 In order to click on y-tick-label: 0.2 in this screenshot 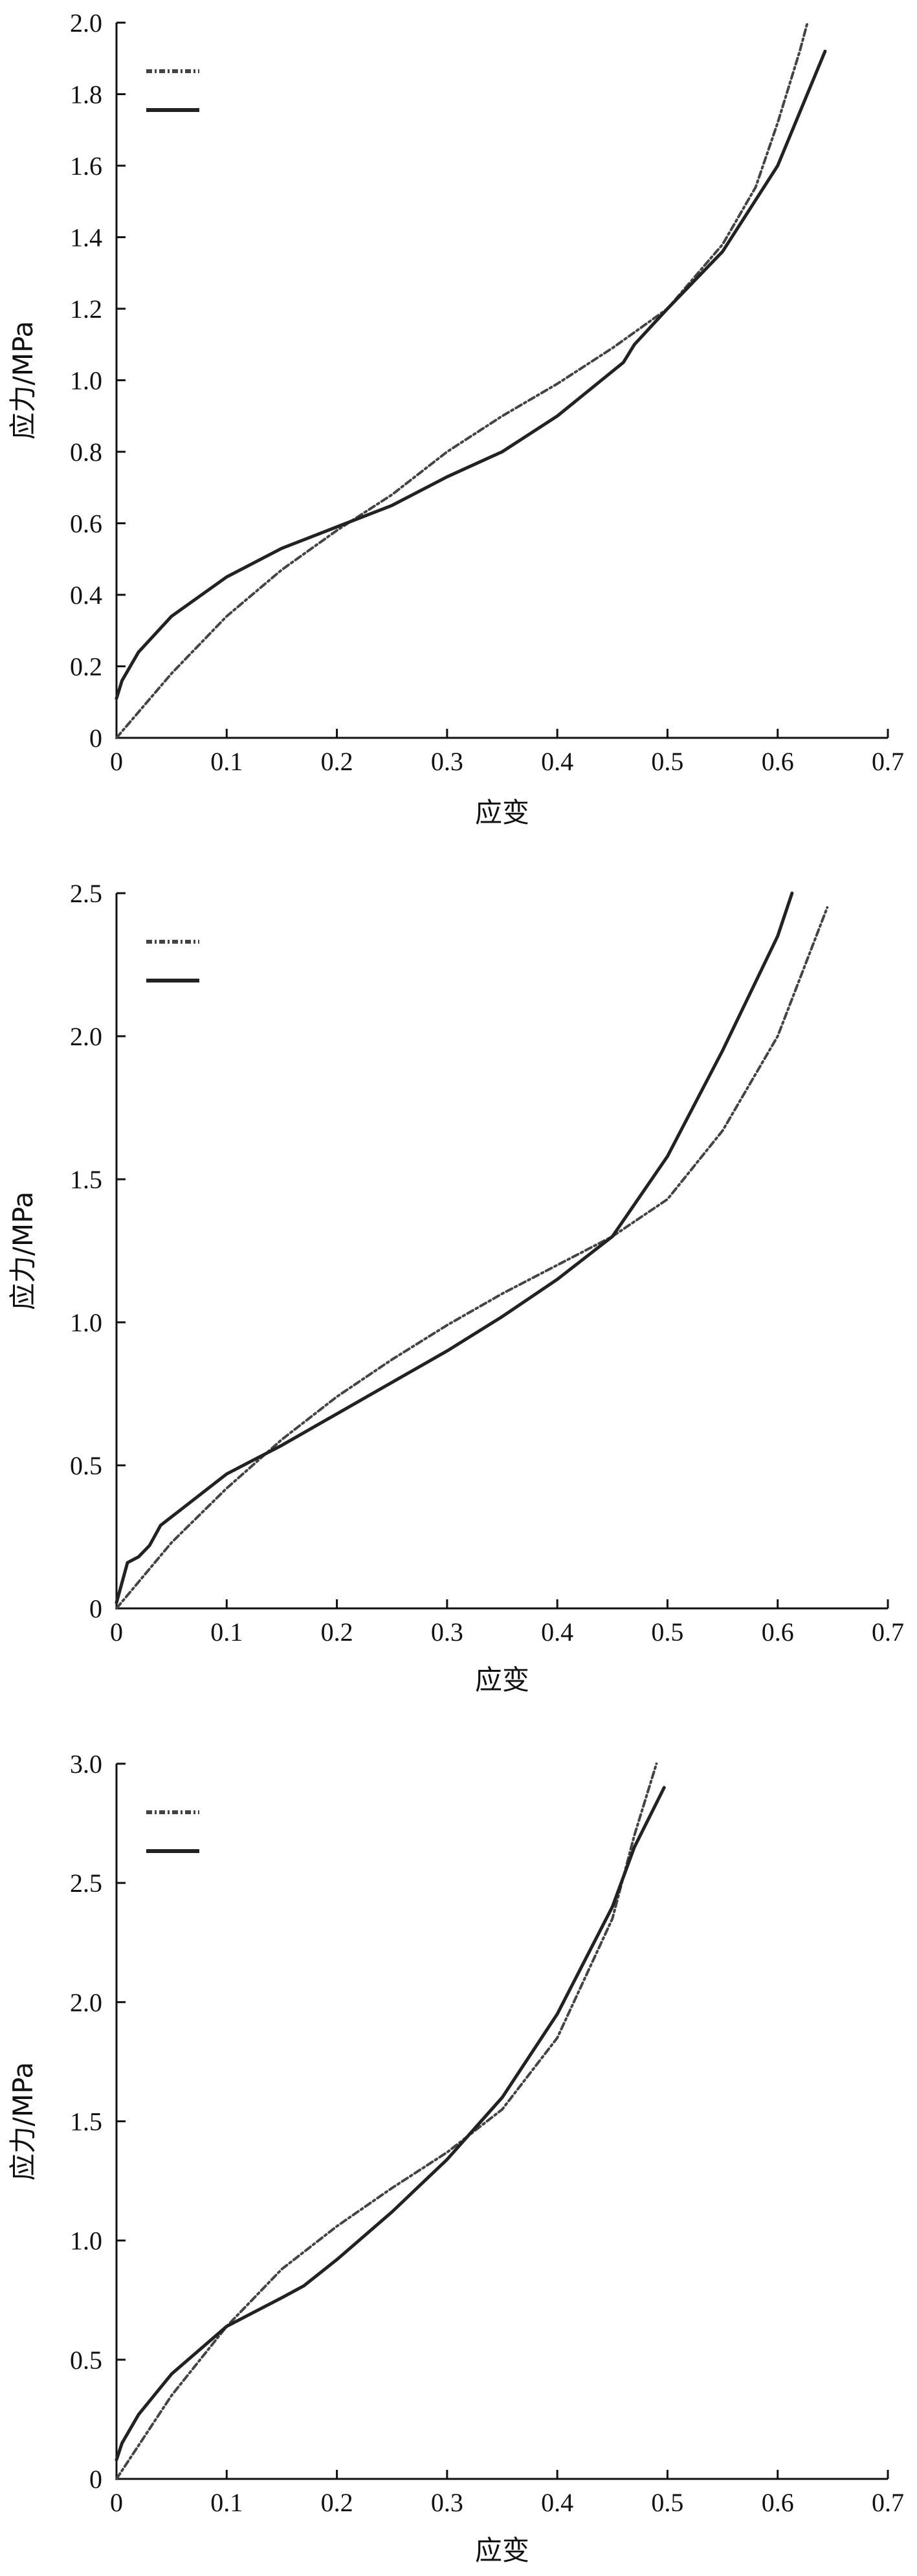, I will do `click(86, 667)`.